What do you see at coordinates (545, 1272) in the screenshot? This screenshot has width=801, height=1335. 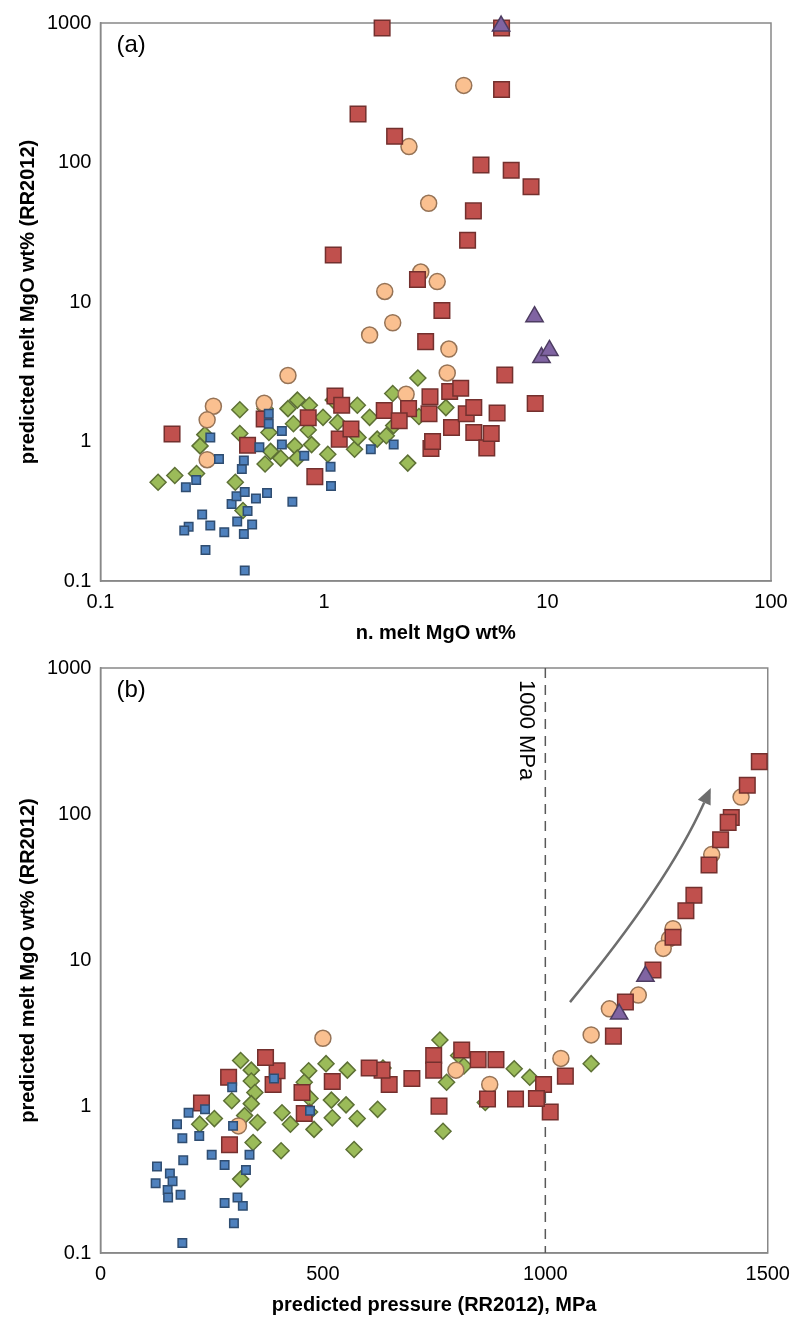 I see `x-tick-label: 1000` at bounding box center [545, 1272].